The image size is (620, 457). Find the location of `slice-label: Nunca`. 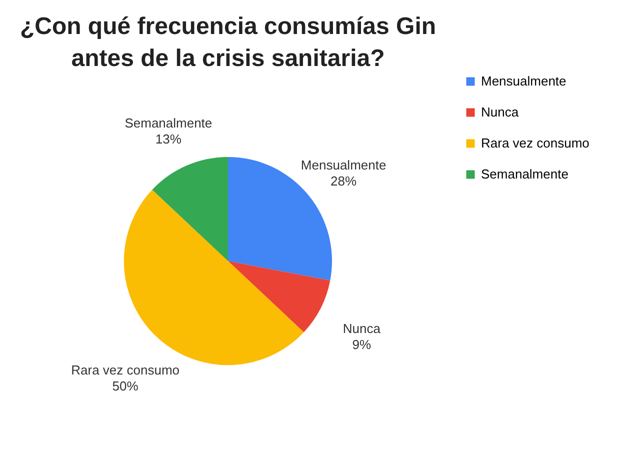

slice-label: Nunca is located at coordinates (362, 328).